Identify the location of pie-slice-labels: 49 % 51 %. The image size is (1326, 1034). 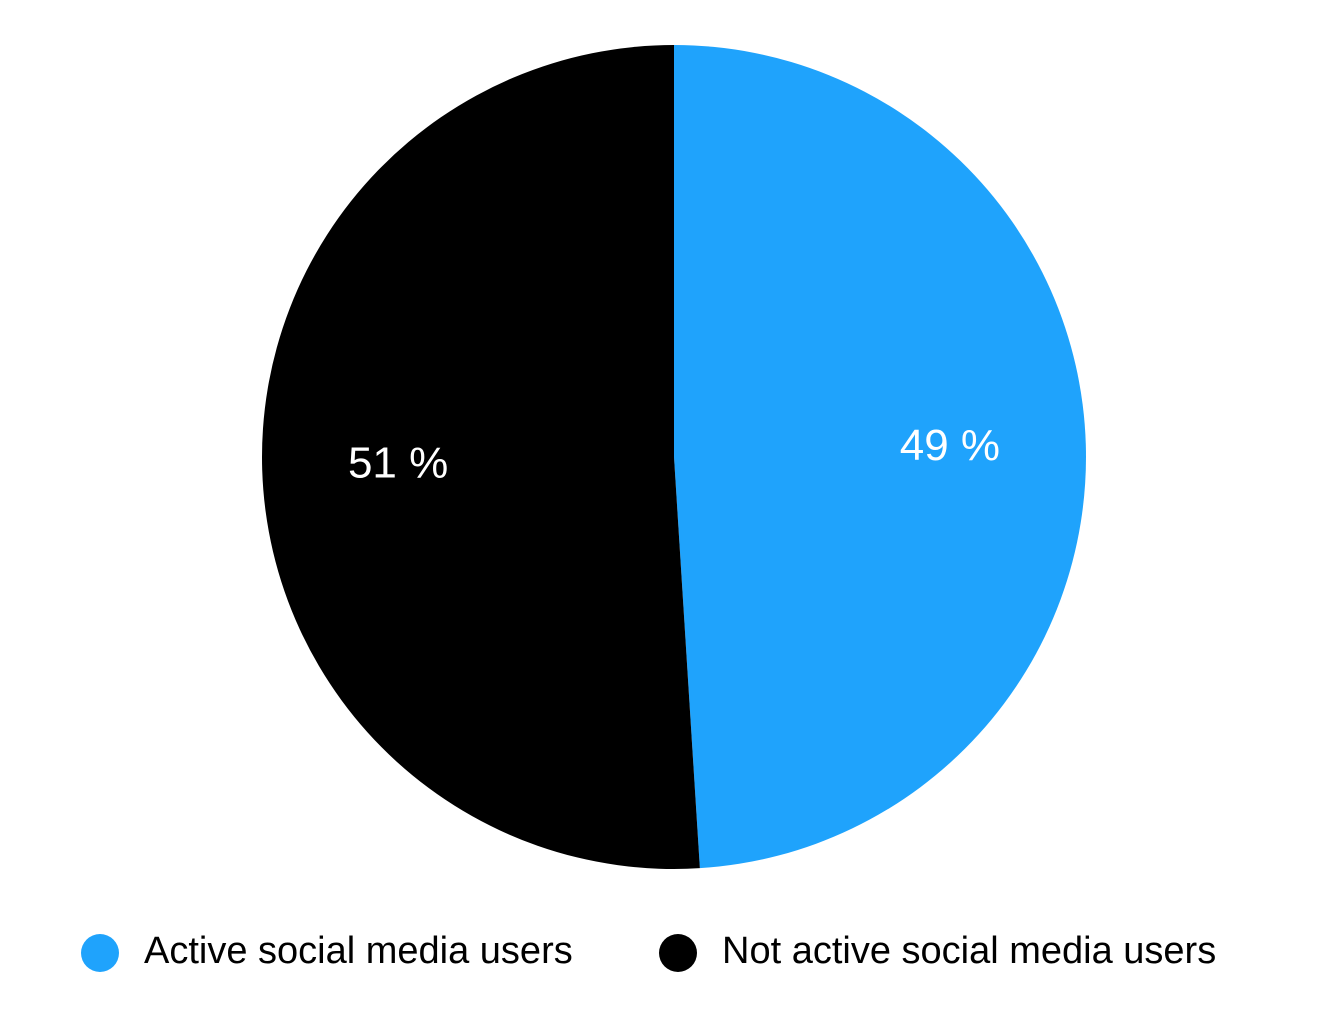
(674, 454).